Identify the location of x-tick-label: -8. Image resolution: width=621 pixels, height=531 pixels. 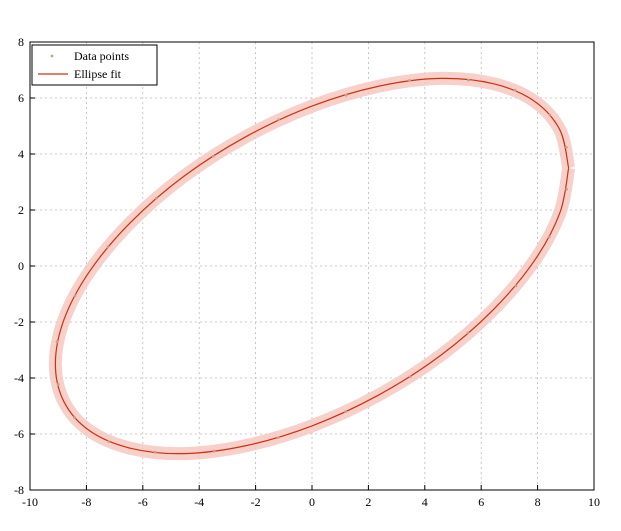
(86, 502).